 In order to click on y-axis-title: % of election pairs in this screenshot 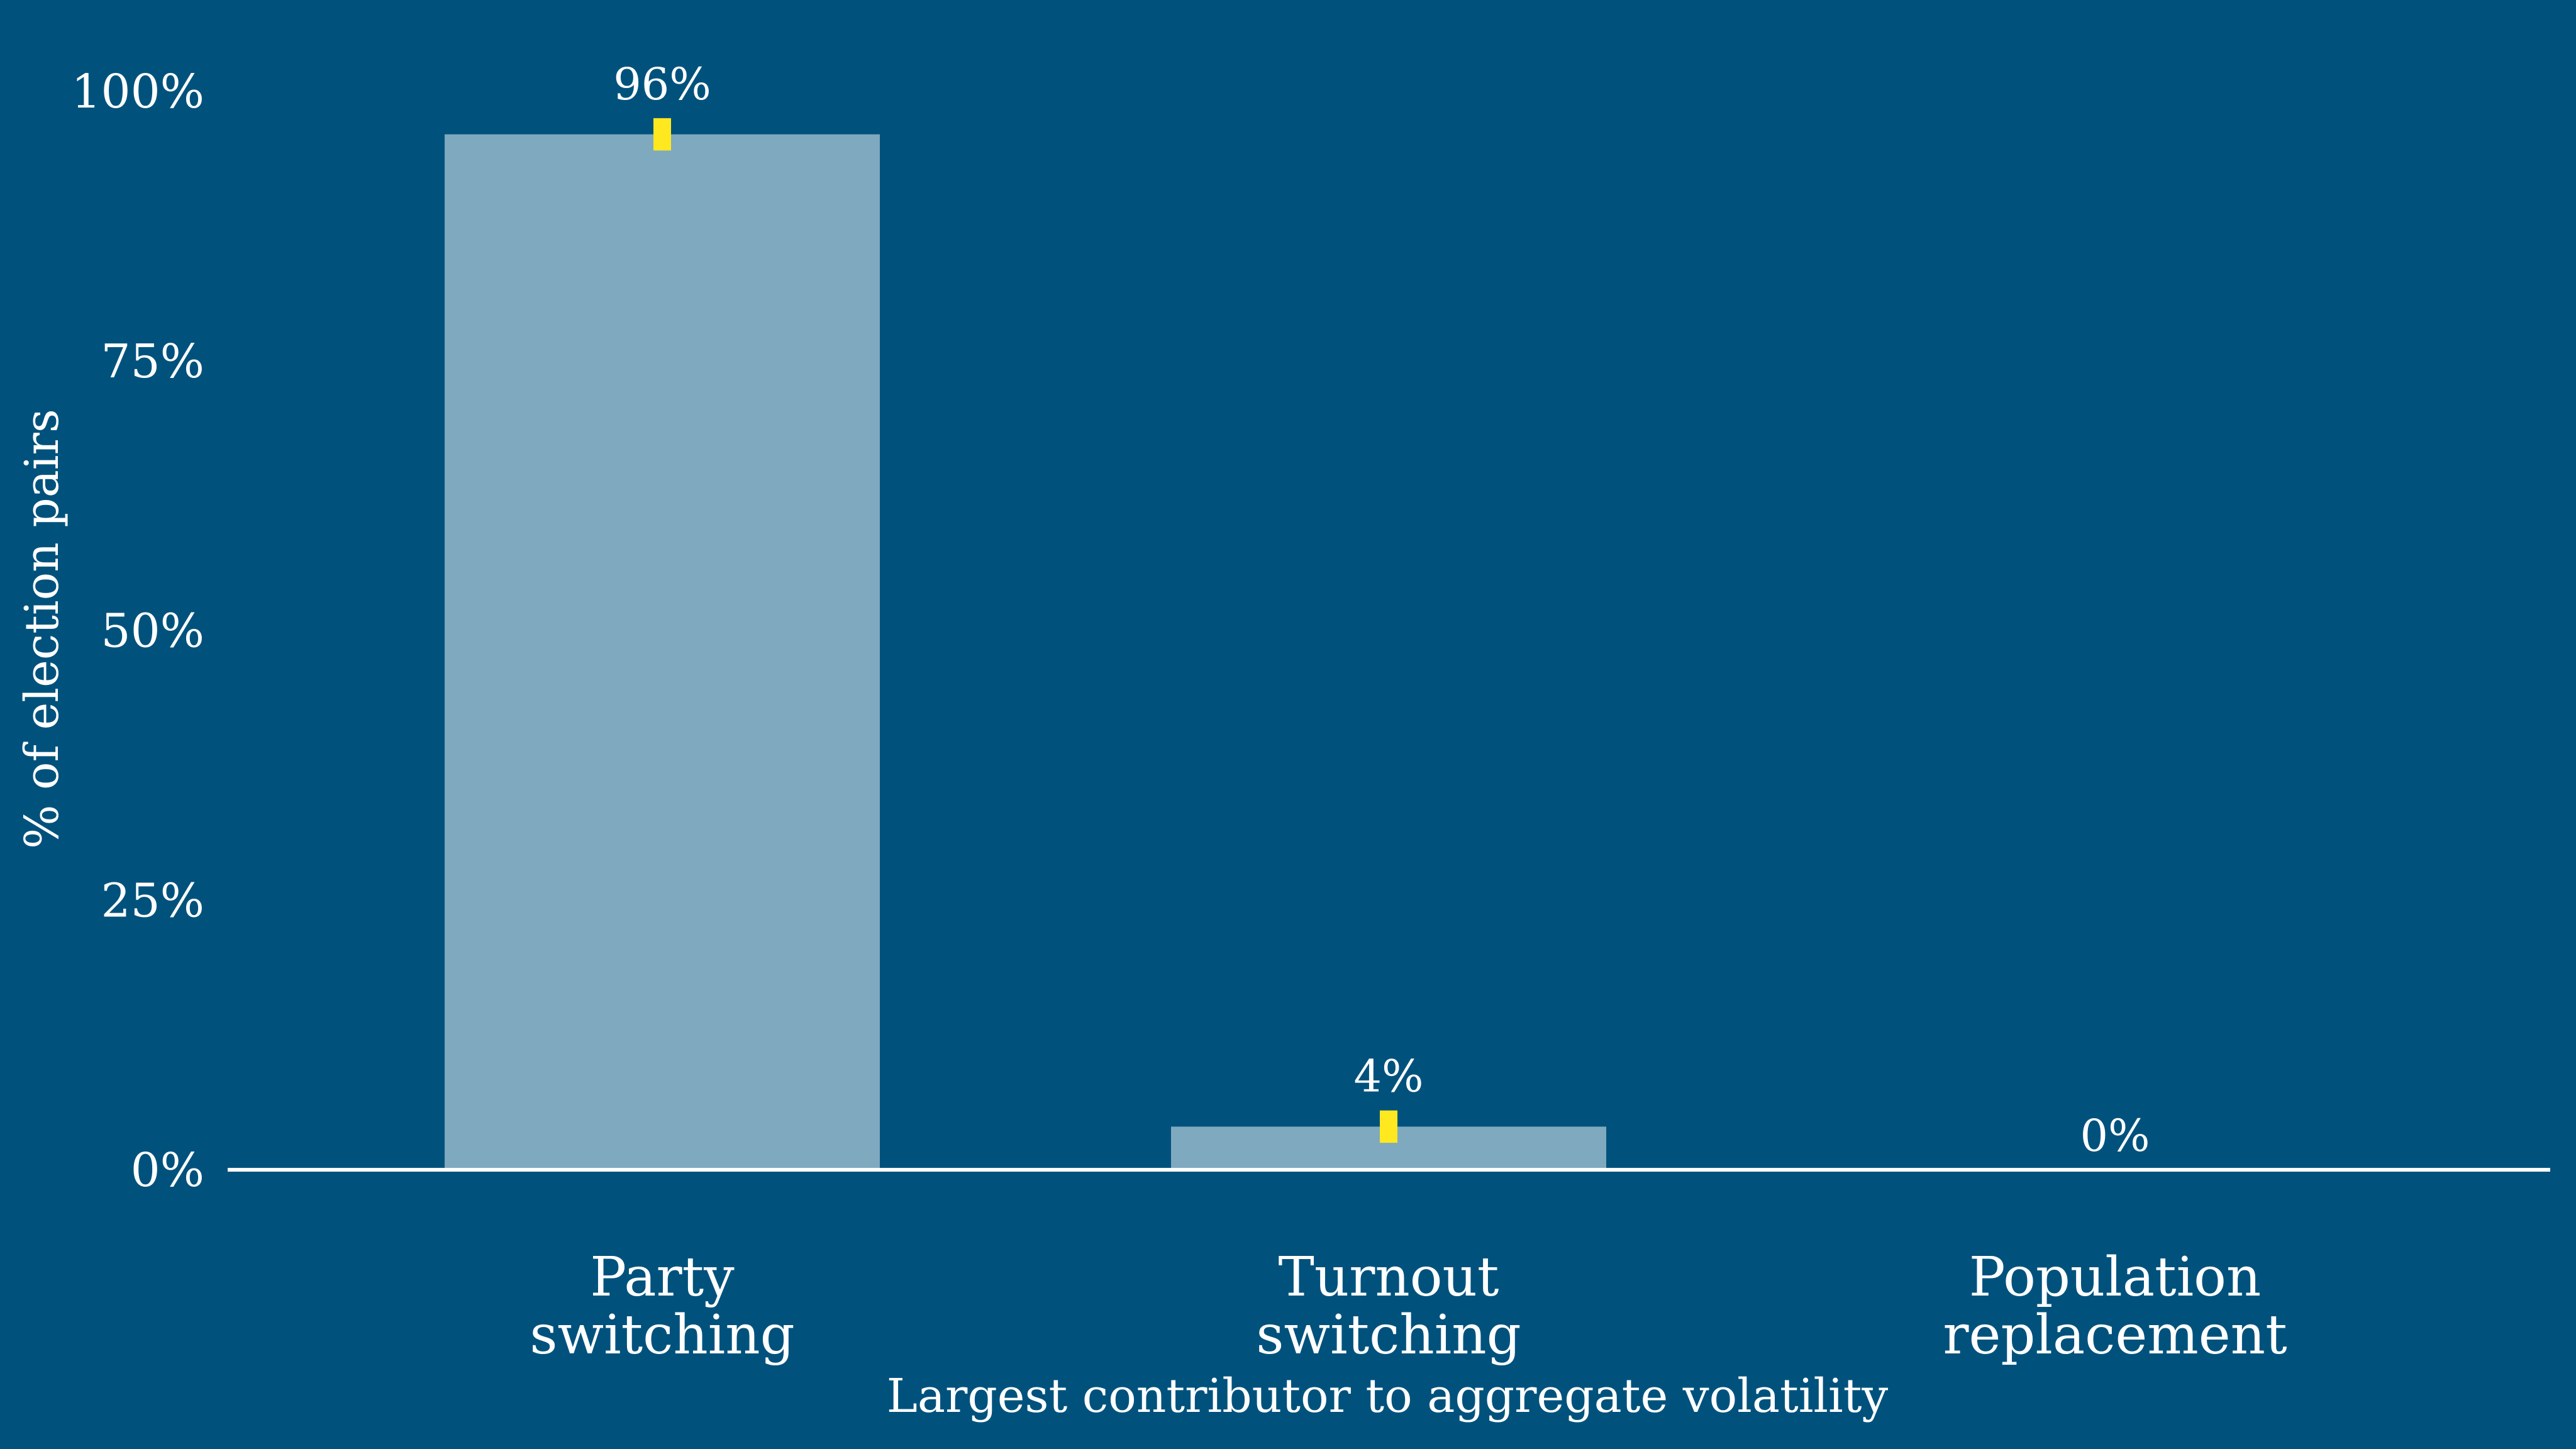, I will do `click(42, 629)`.